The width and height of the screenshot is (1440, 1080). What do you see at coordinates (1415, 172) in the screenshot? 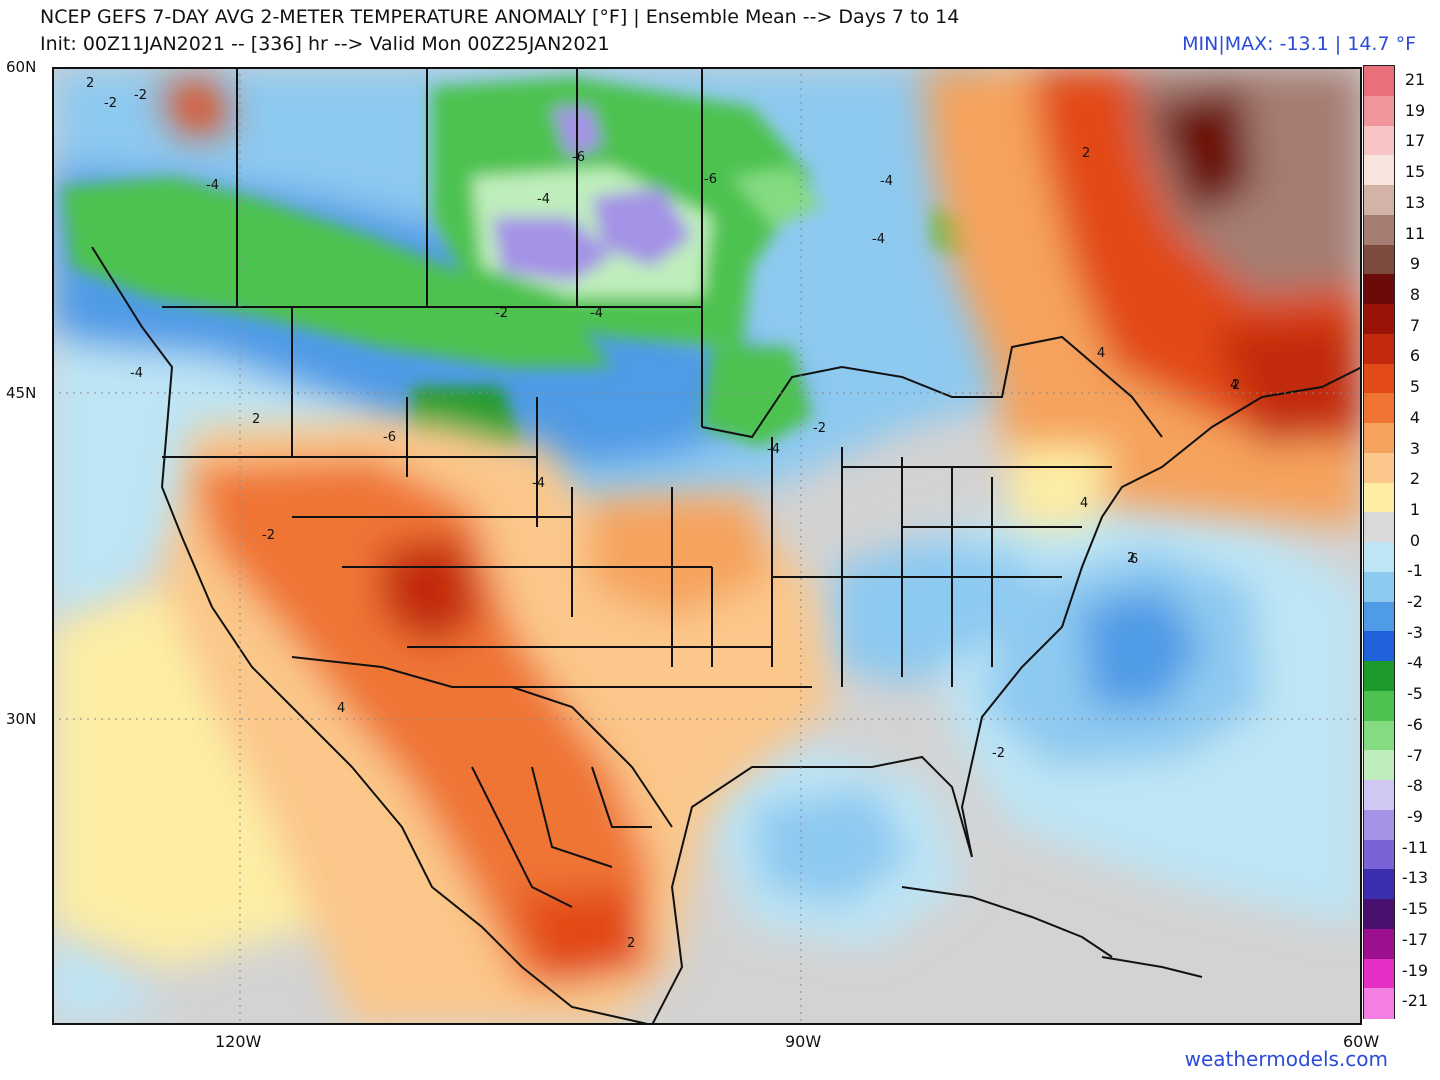
I see `legend-label: 15` at bounding box center [1415, 172].